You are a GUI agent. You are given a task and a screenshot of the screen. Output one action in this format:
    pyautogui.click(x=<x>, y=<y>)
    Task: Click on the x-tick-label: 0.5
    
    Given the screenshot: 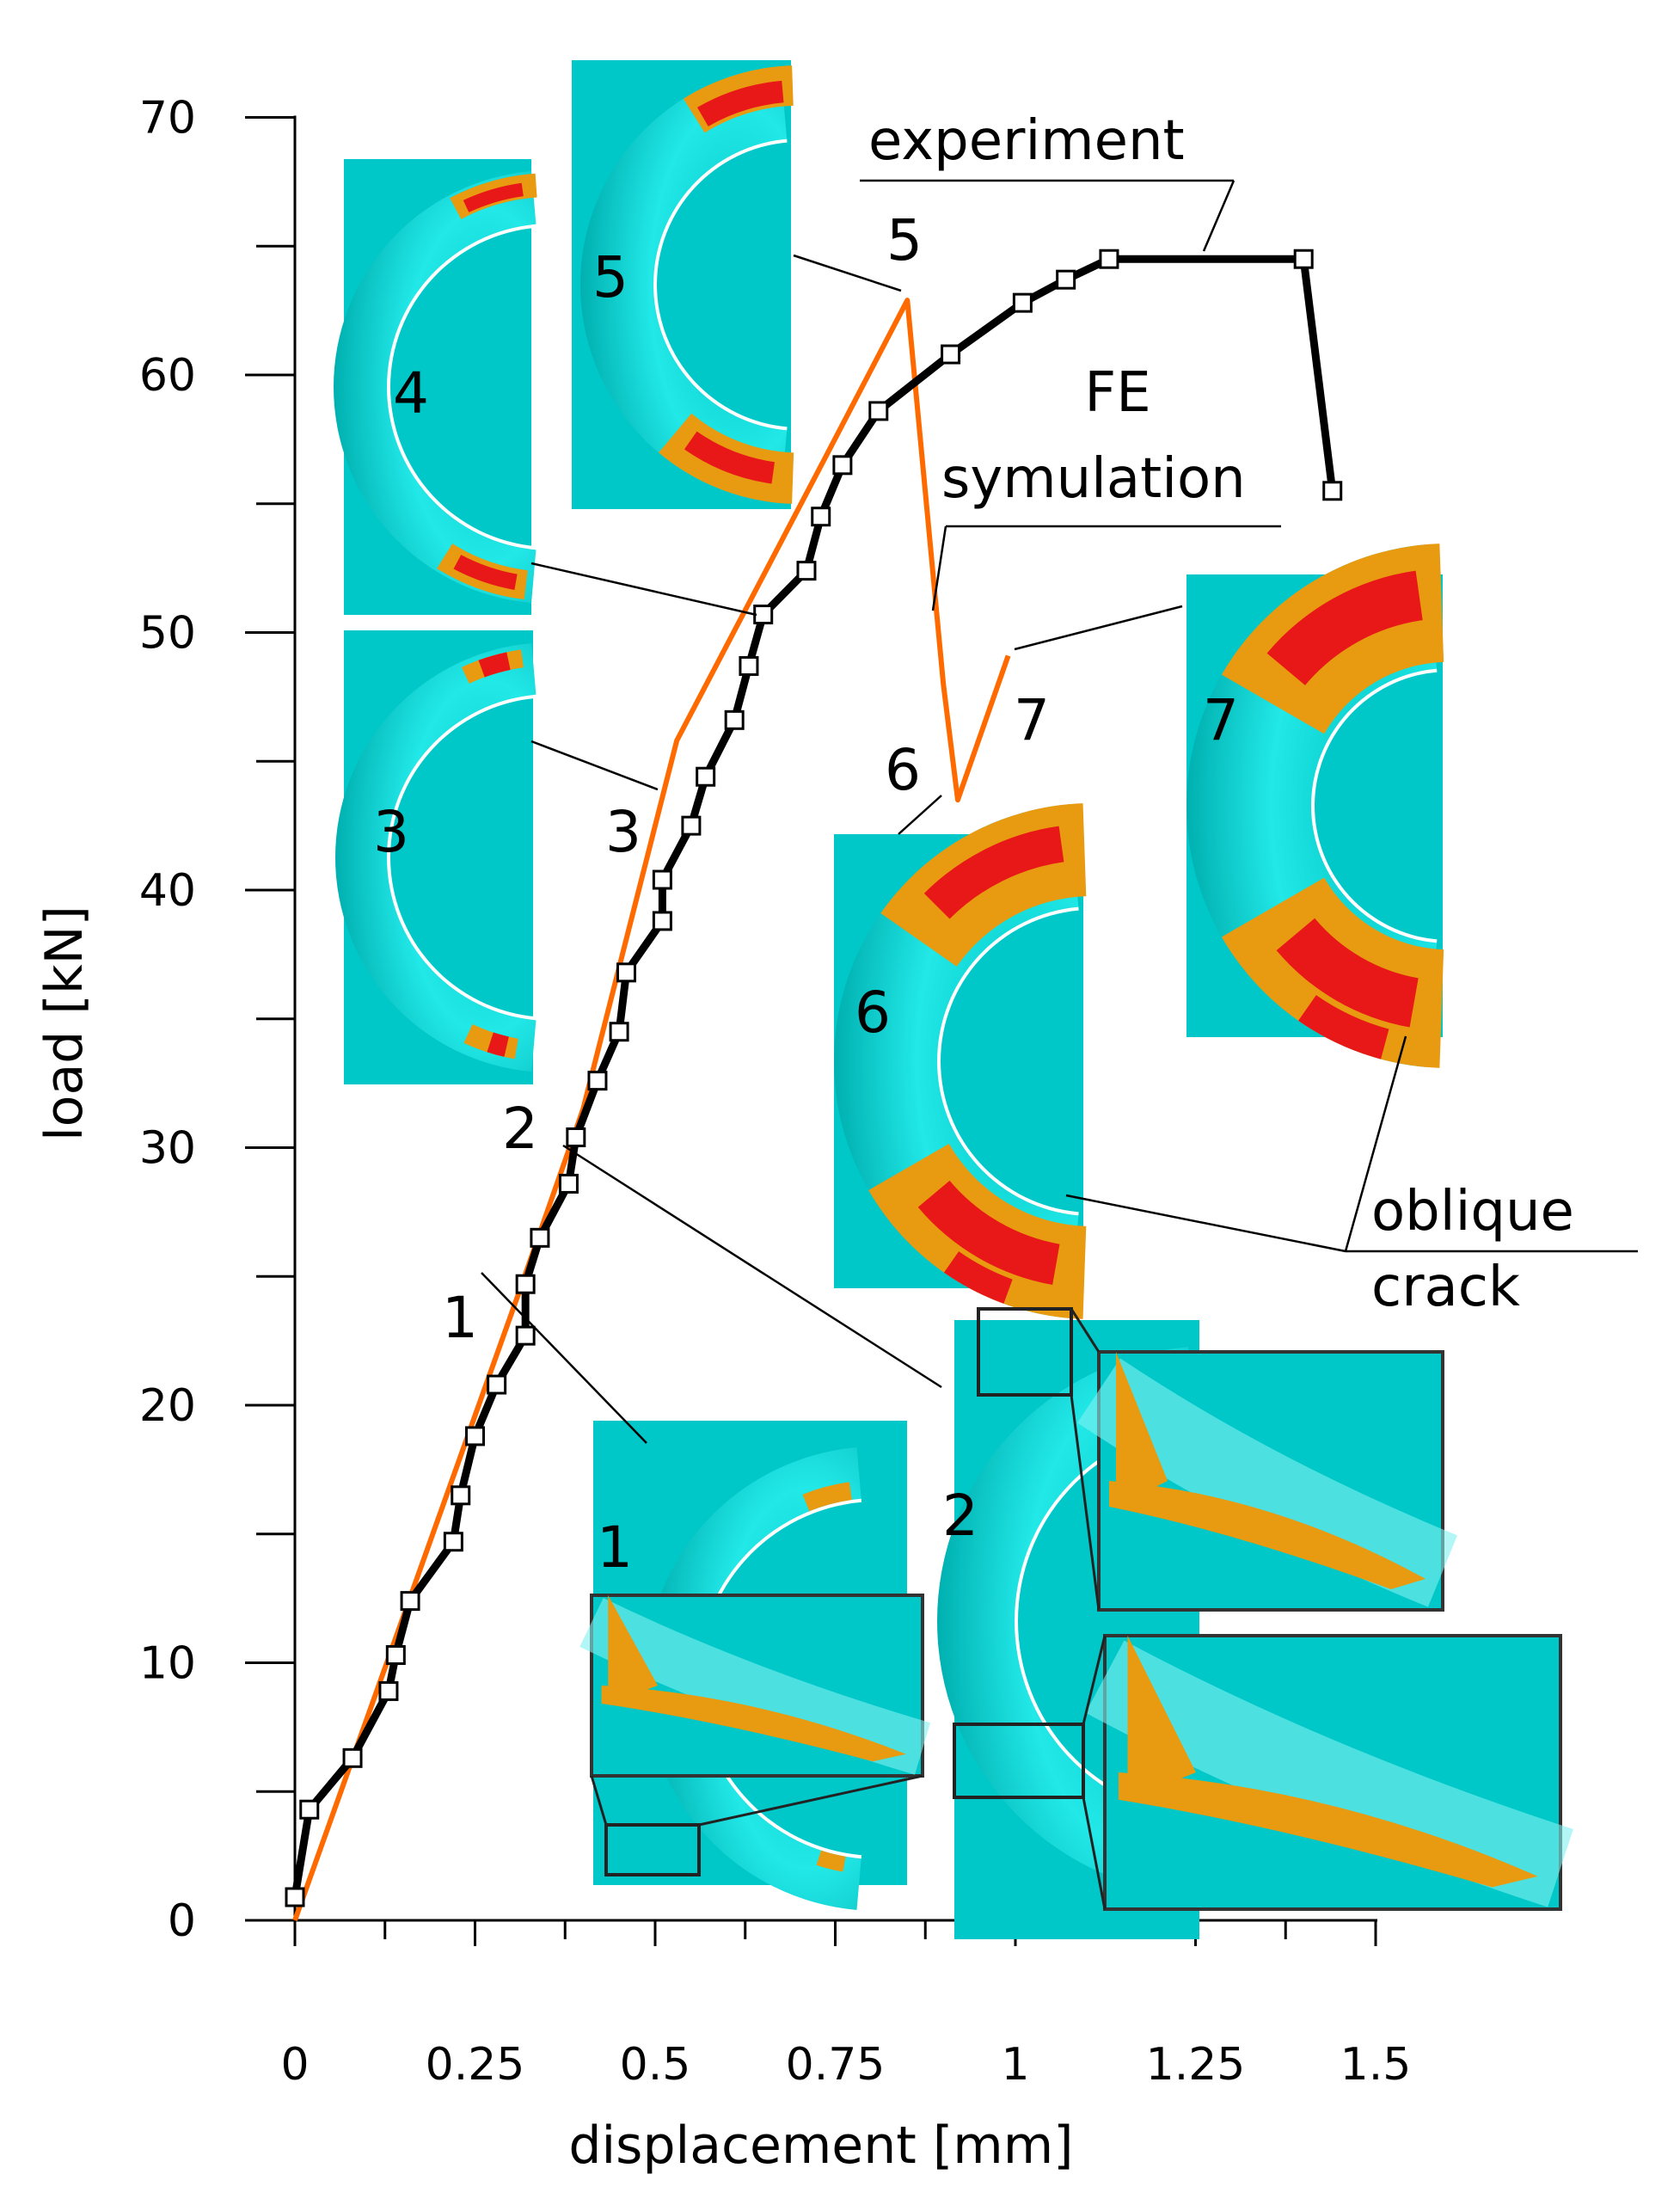 What is the action you would take?
    pyautogui.click(x=656, y=2065)
    